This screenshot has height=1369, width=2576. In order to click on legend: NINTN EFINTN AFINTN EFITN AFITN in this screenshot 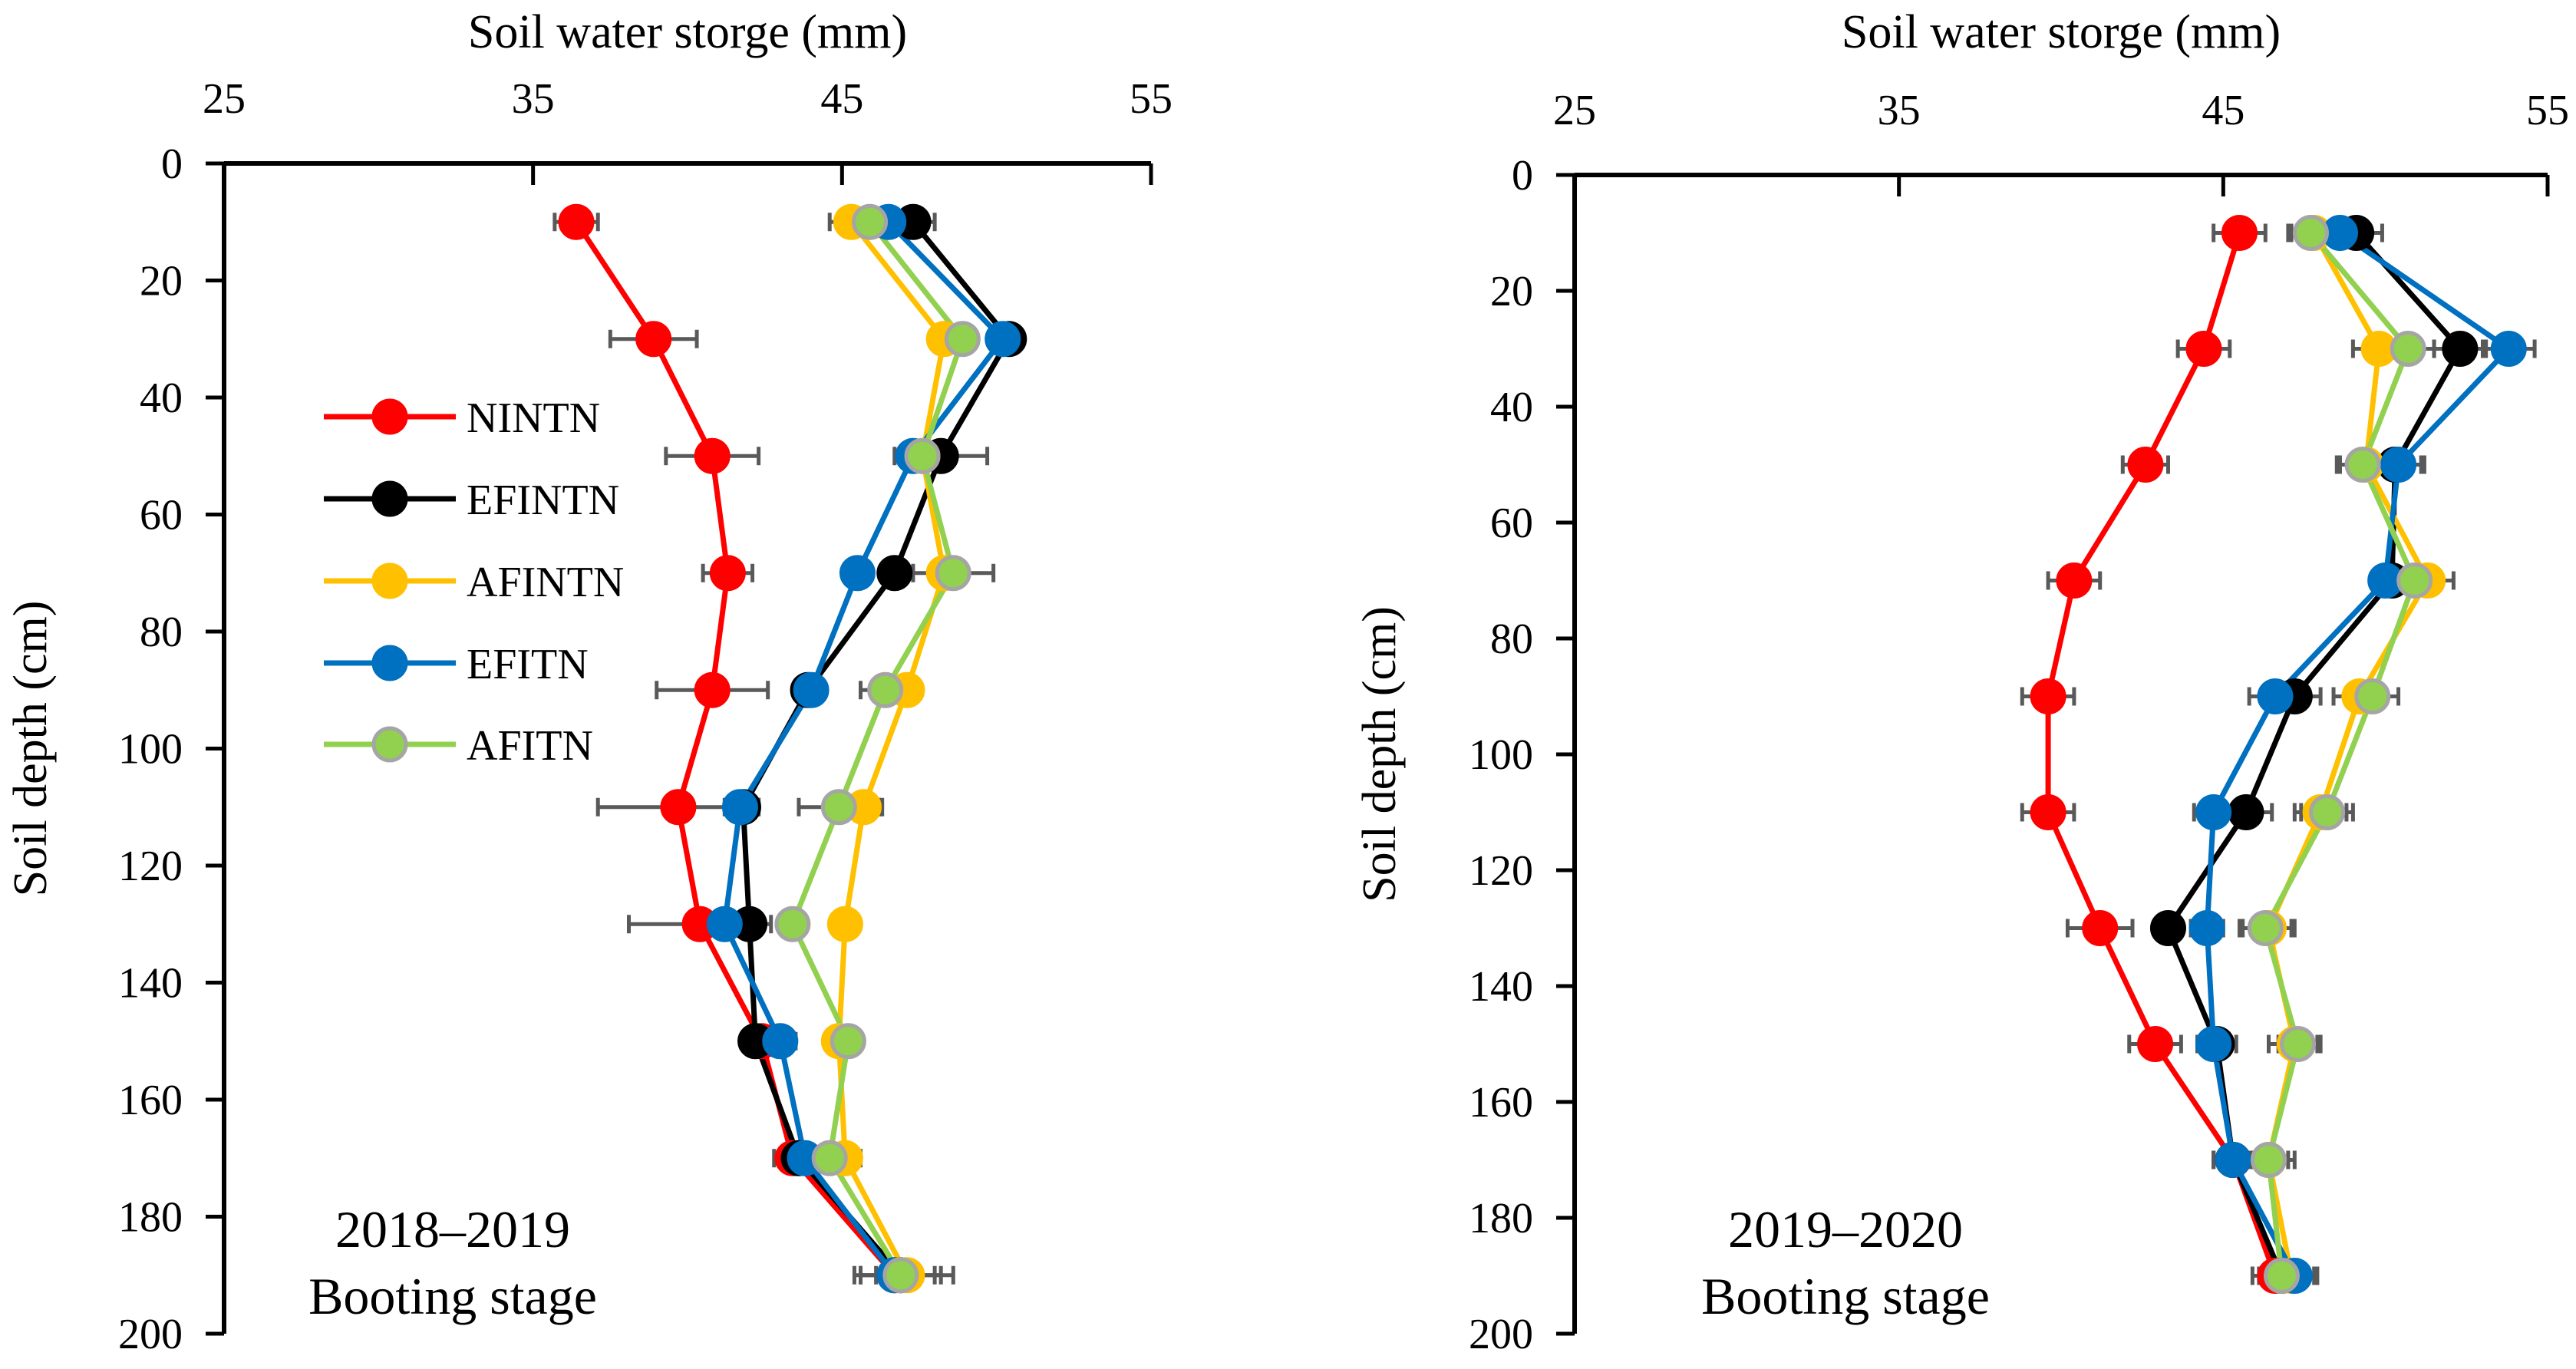, I will do `click(474, 582)`.